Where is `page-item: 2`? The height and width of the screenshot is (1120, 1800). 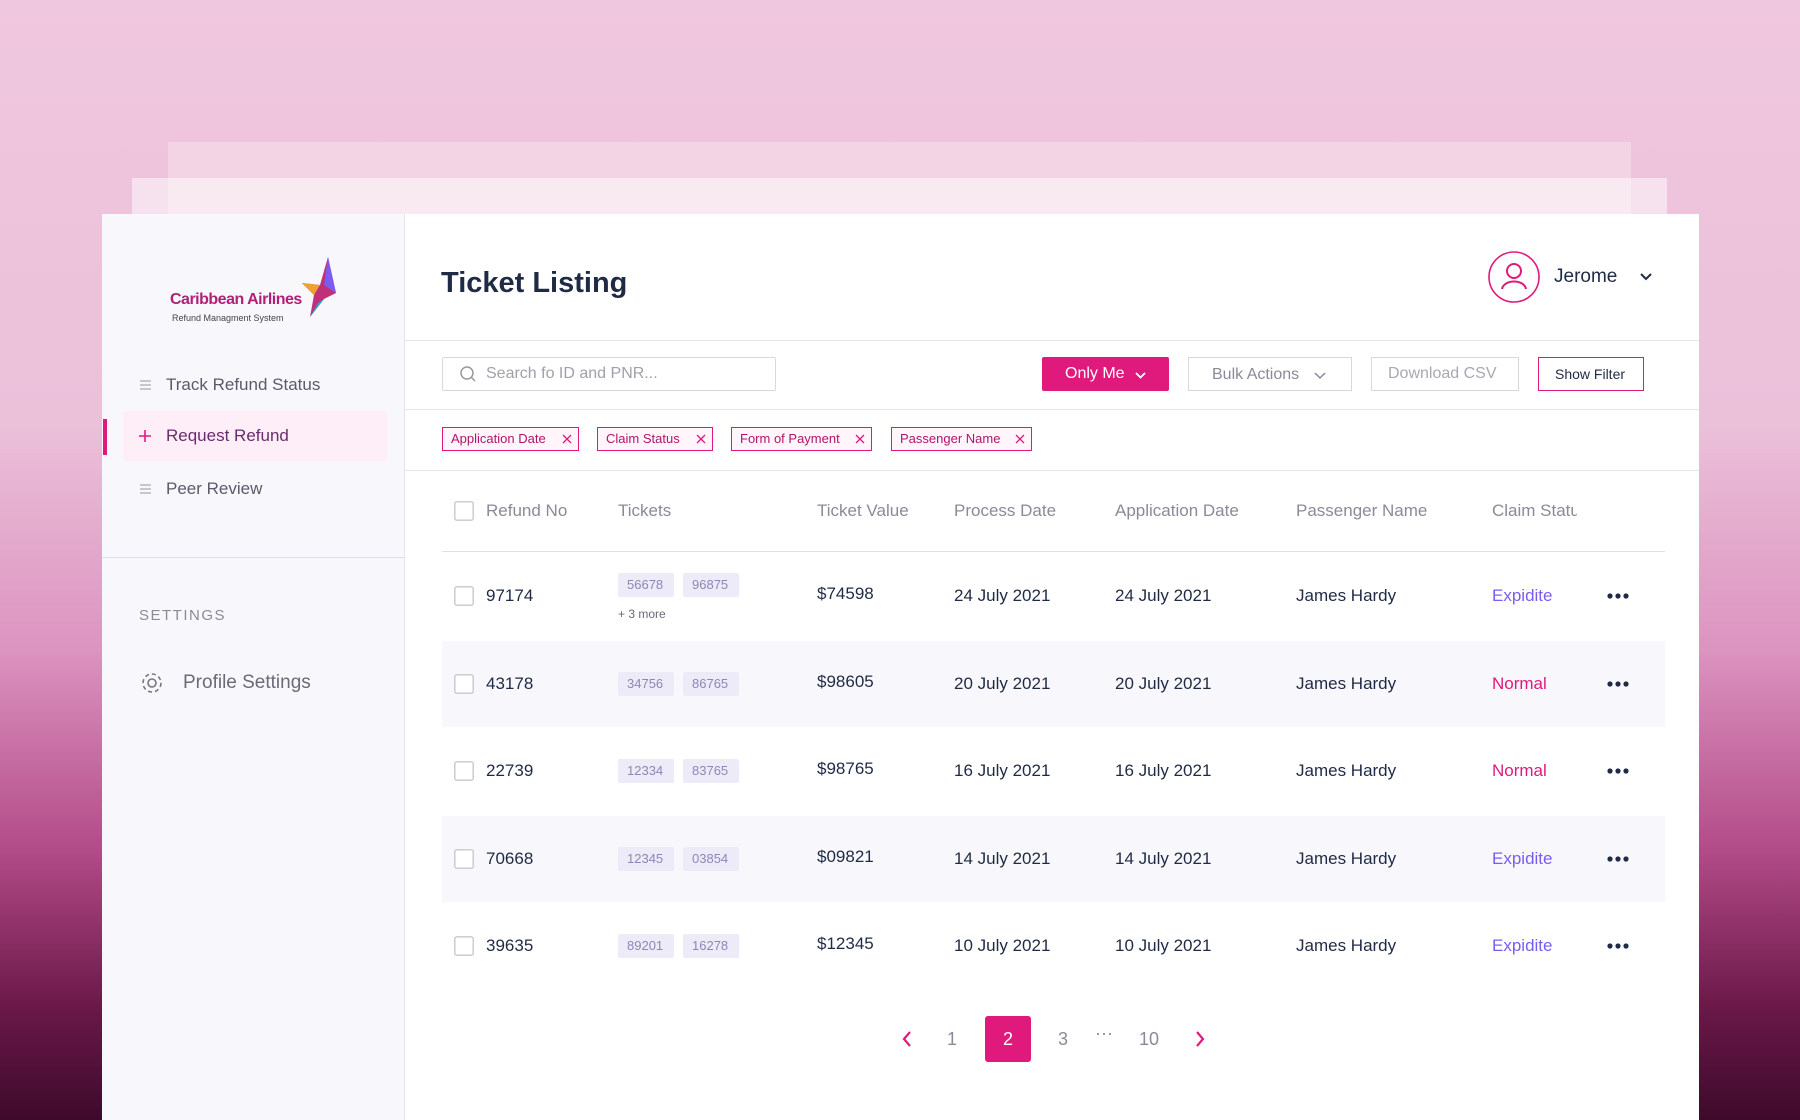 page-item: 2 is located at coordinates (1007, 1039).